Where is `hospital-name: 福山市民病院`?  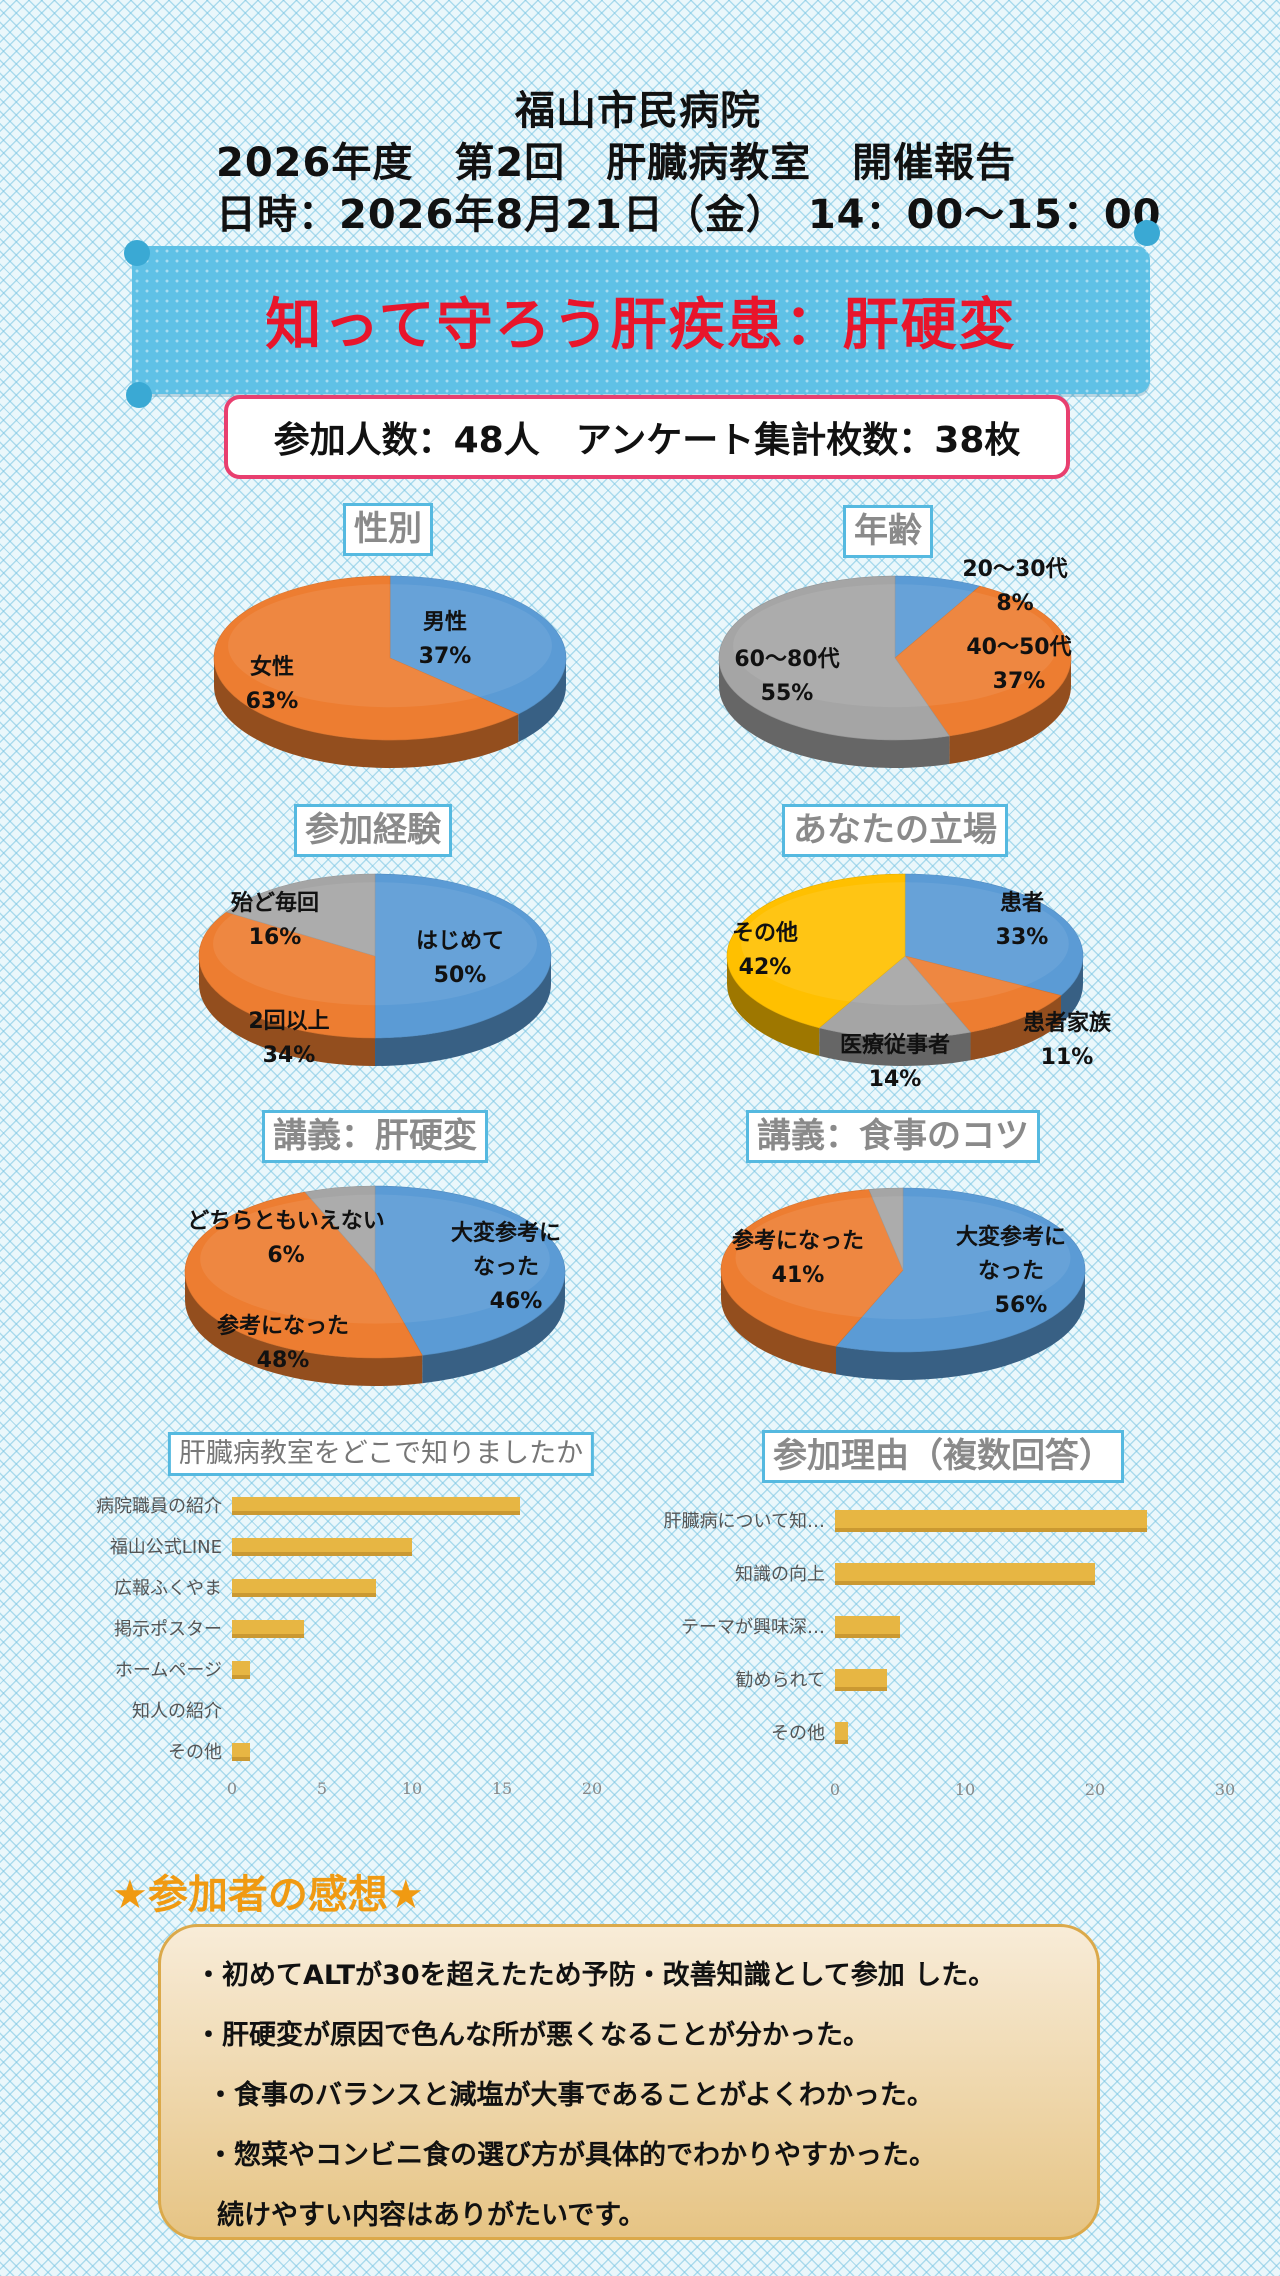 hospital-name: 福山市民病院 is located at coordinates (638, 111).